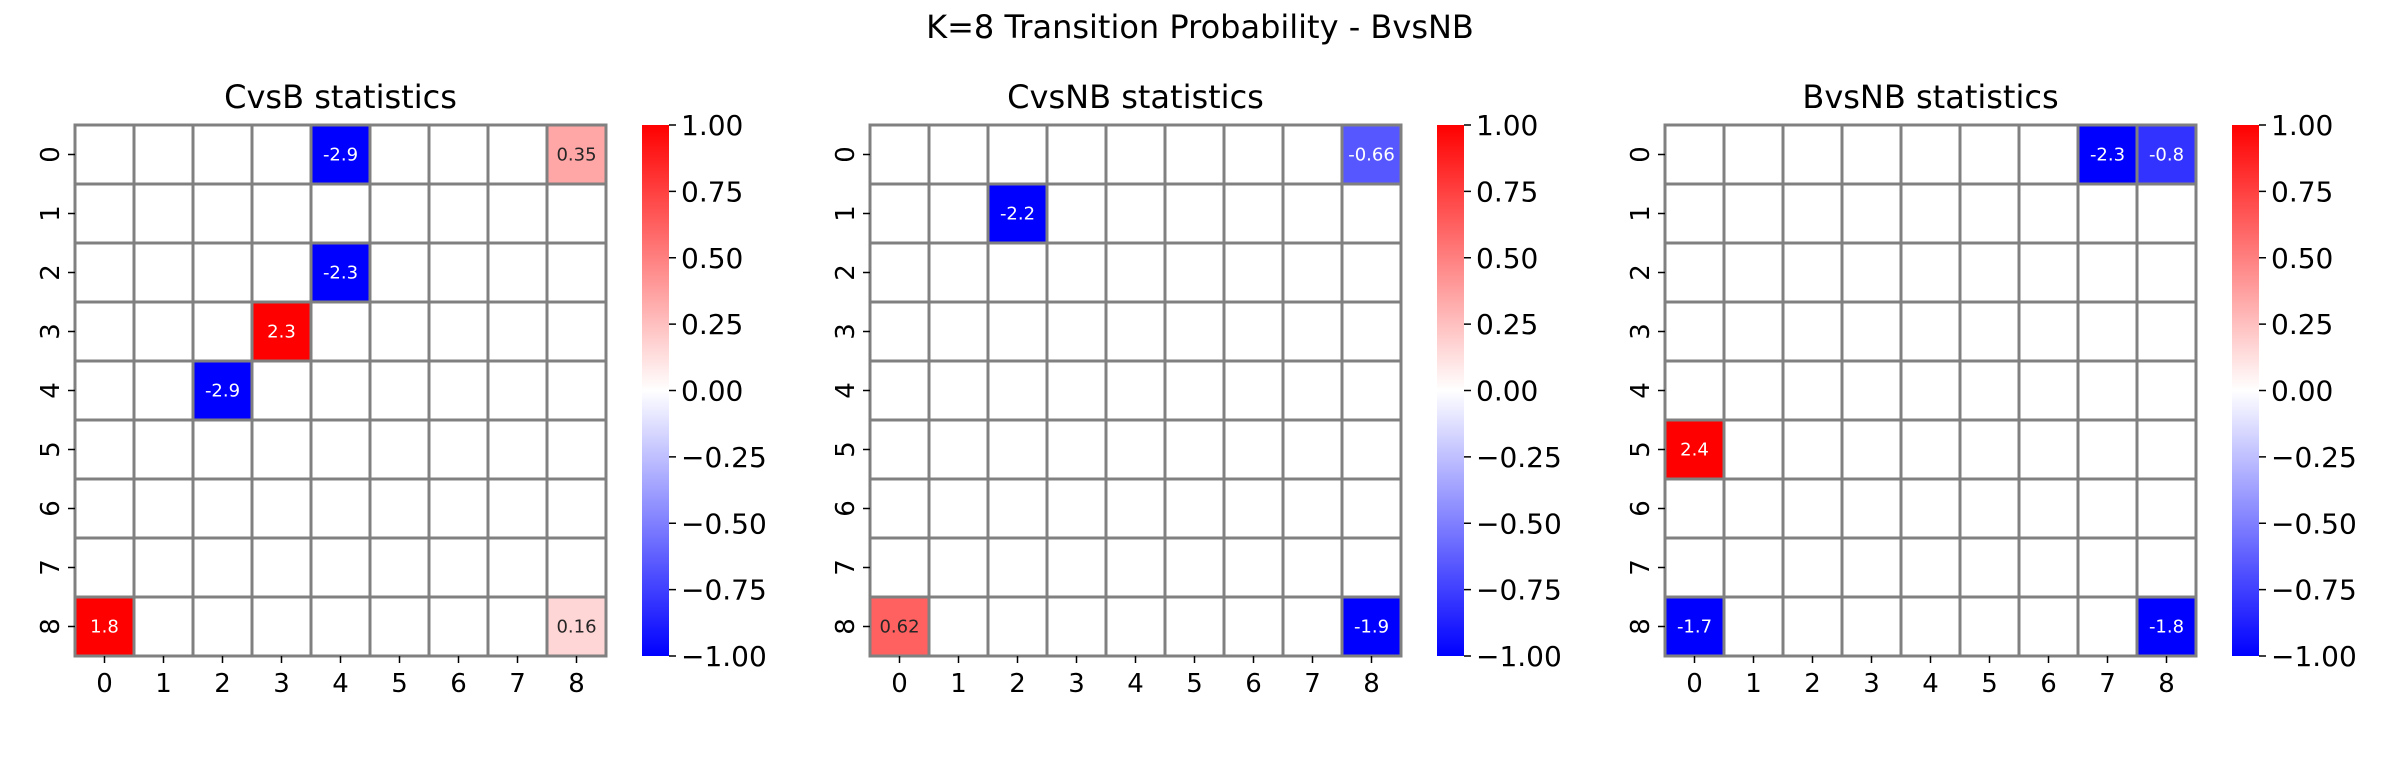 Image resolution: width=2400 pixels, height=760 pixels. I want to click on y-tick-label: 1, so click(846, 213).